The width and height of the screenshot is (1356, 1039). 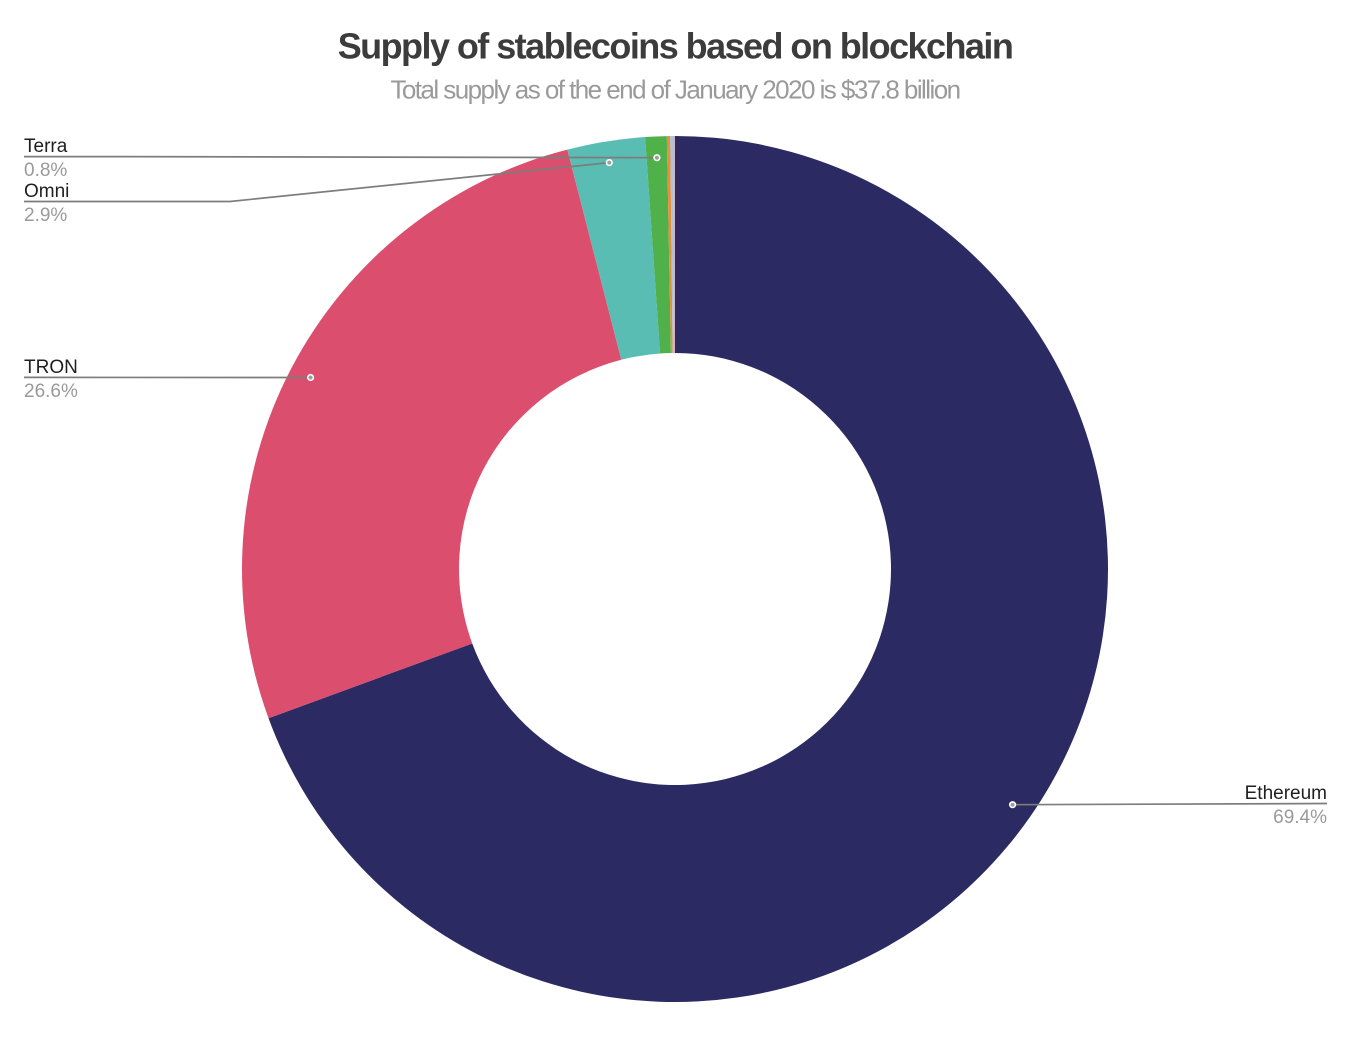 I want to click on svg-text: 0.8%, so click(x=45, y=170).